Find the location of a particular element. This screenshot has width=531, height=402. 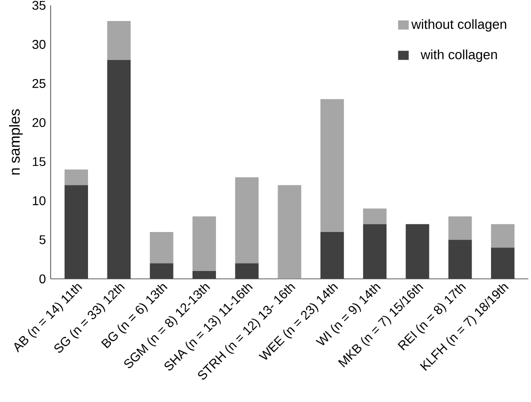

legend-label: without collagen is located at coordinates (458, 25).